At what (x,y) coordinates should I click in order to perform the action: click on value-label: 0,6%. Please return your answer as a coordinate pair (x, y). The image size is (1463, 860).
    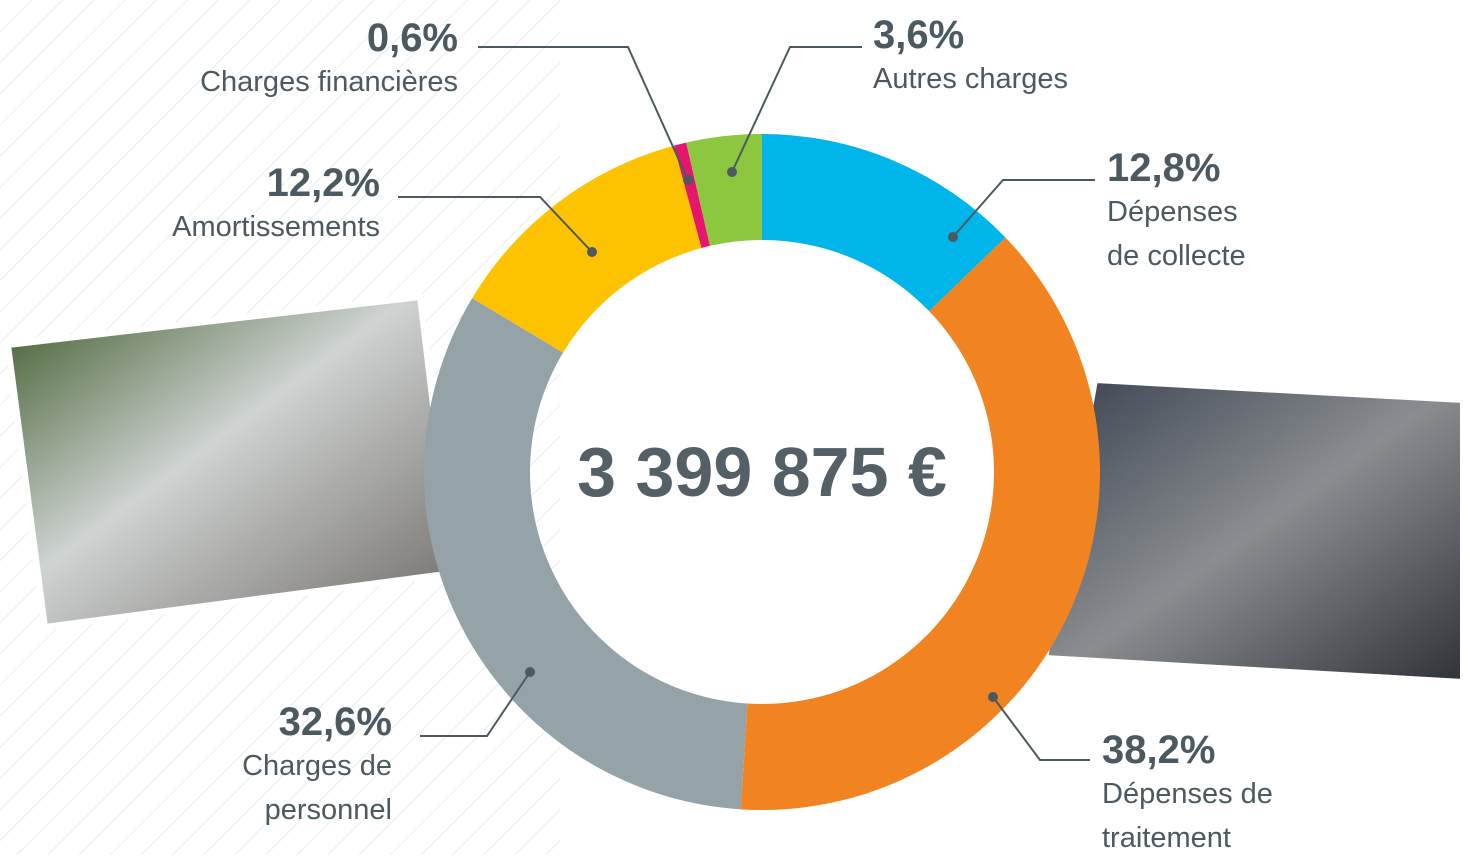
    Looking at the image, I should click on (412, 38).